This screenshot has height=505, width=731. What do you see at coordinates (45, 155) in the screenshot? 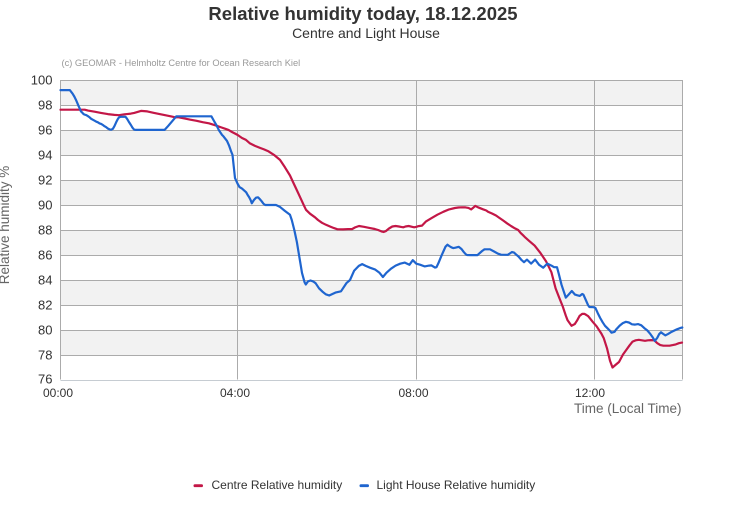
I see `svg-text: 94` at bounding box center [45, 155].